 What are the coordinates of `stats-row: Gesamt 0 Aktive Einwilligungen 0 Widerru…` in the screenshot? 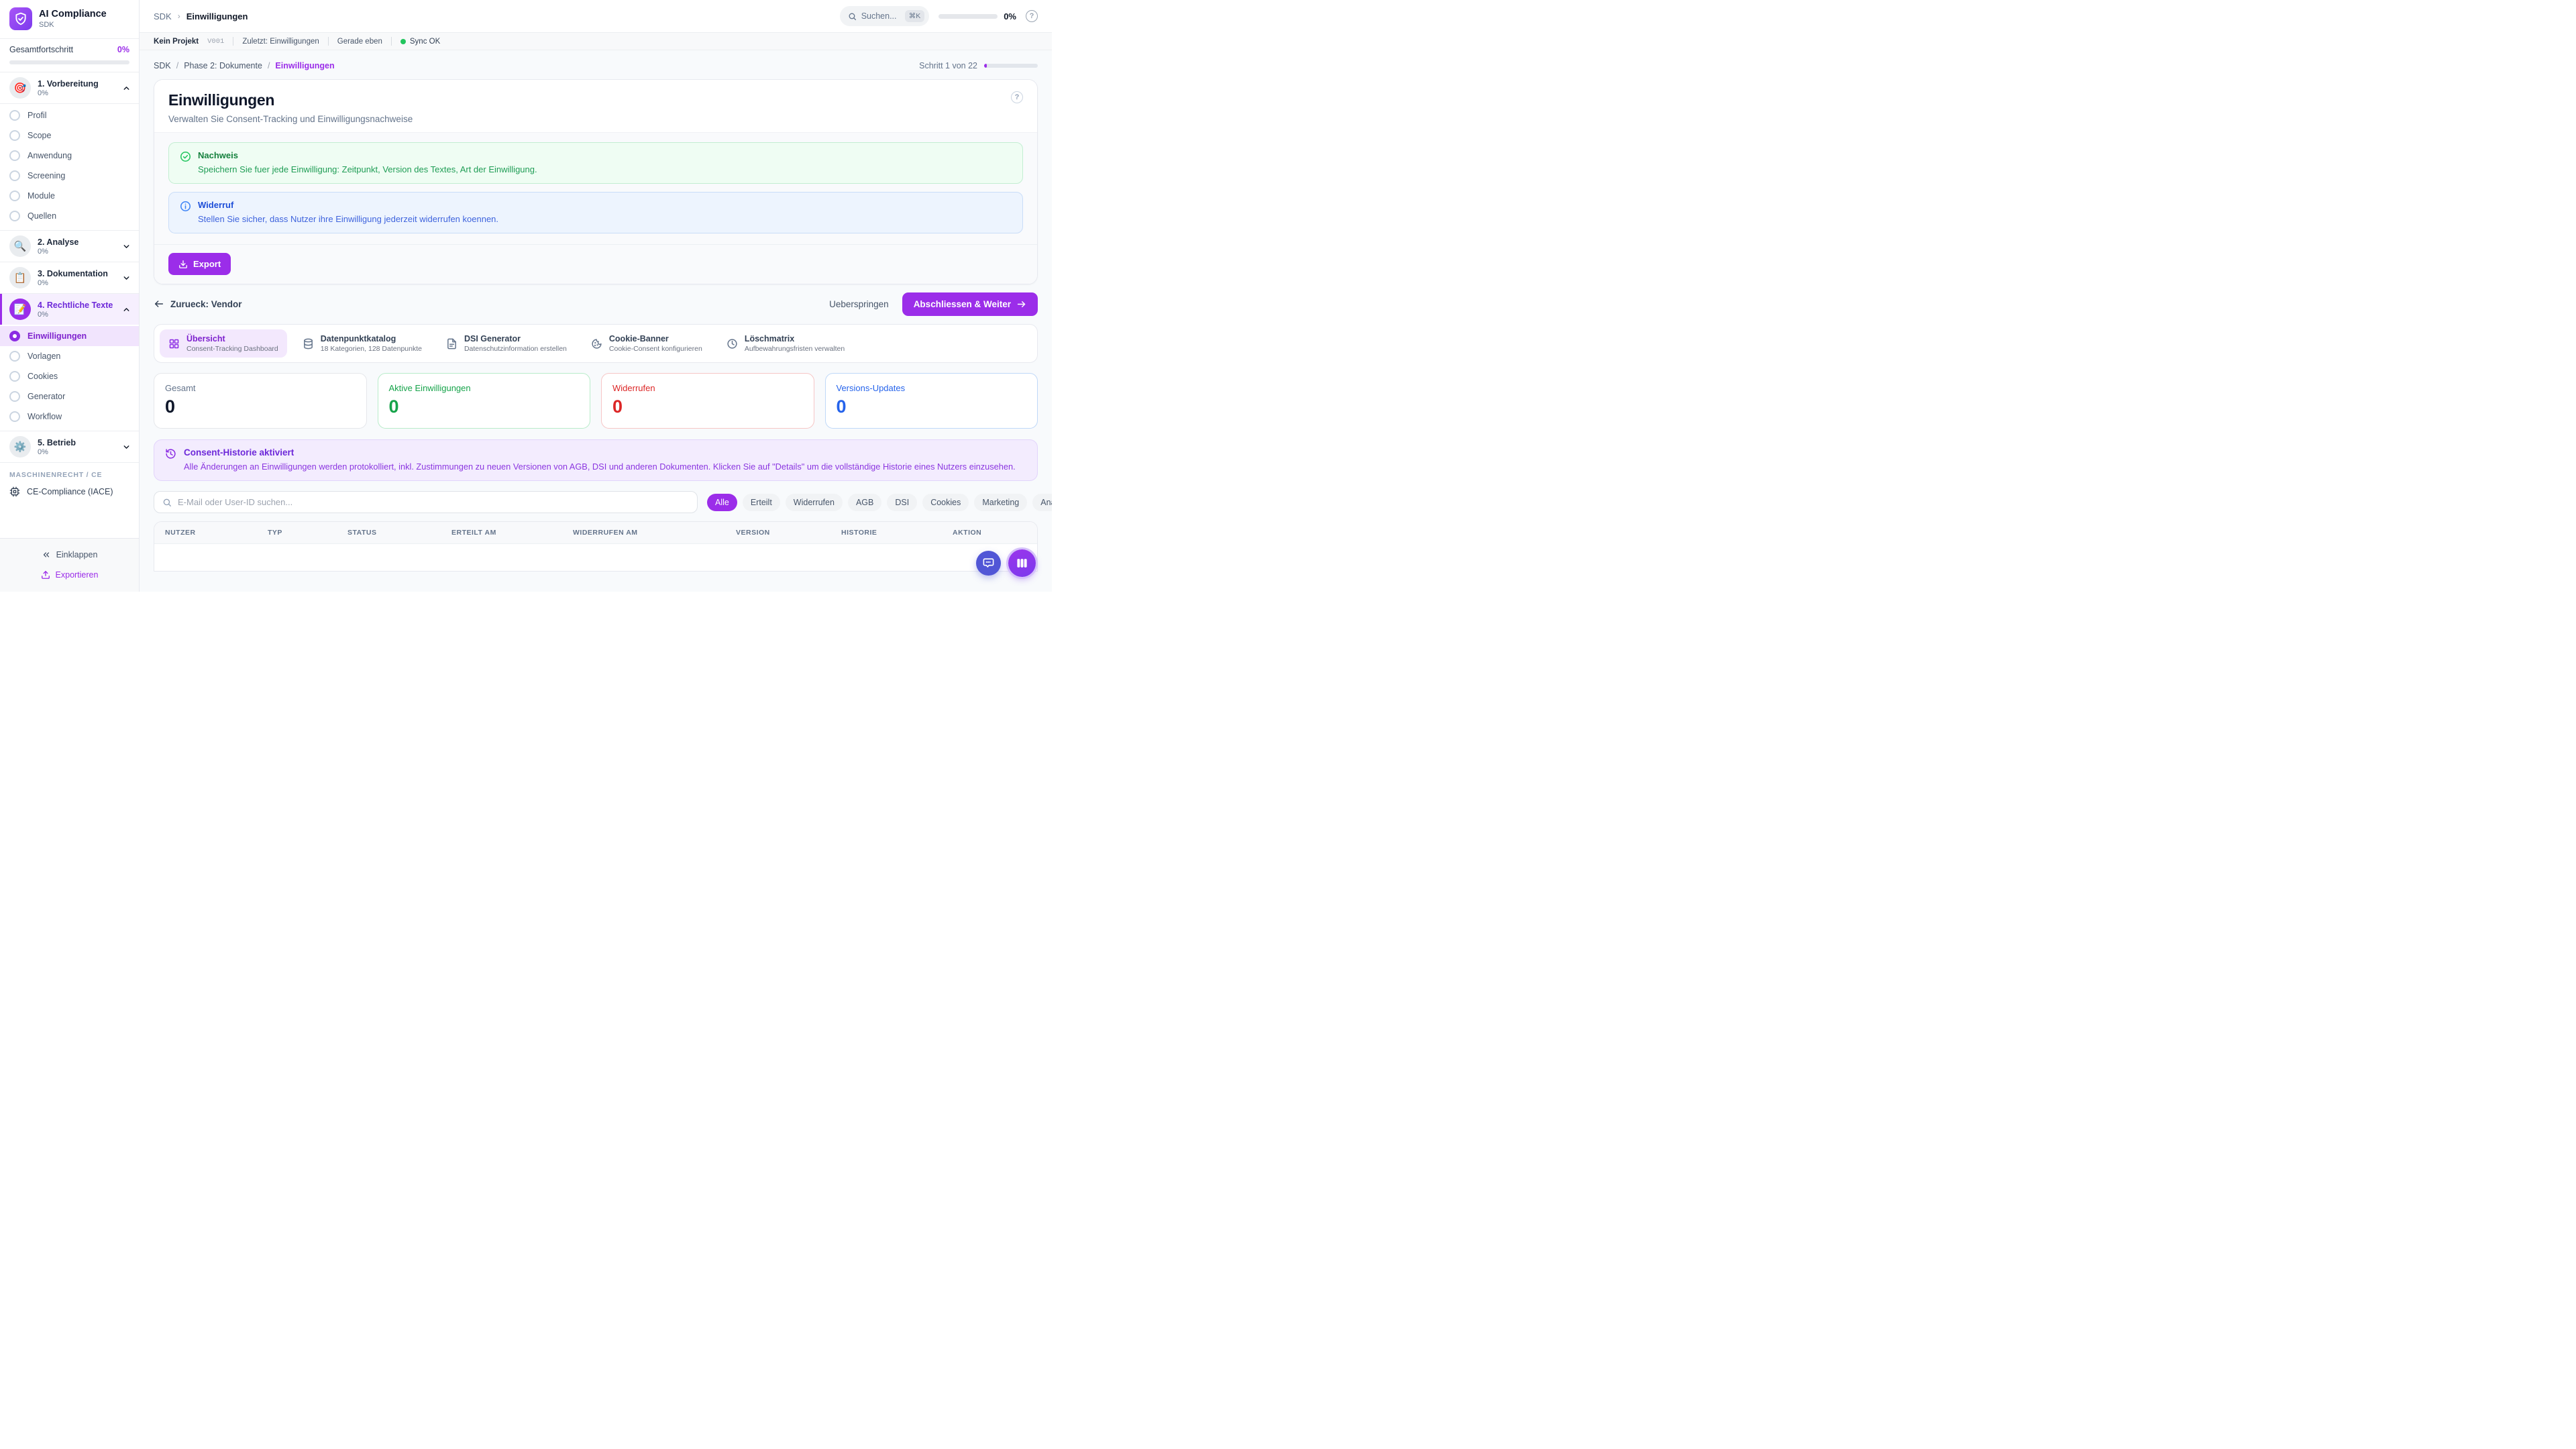 It's located at (596, 401).